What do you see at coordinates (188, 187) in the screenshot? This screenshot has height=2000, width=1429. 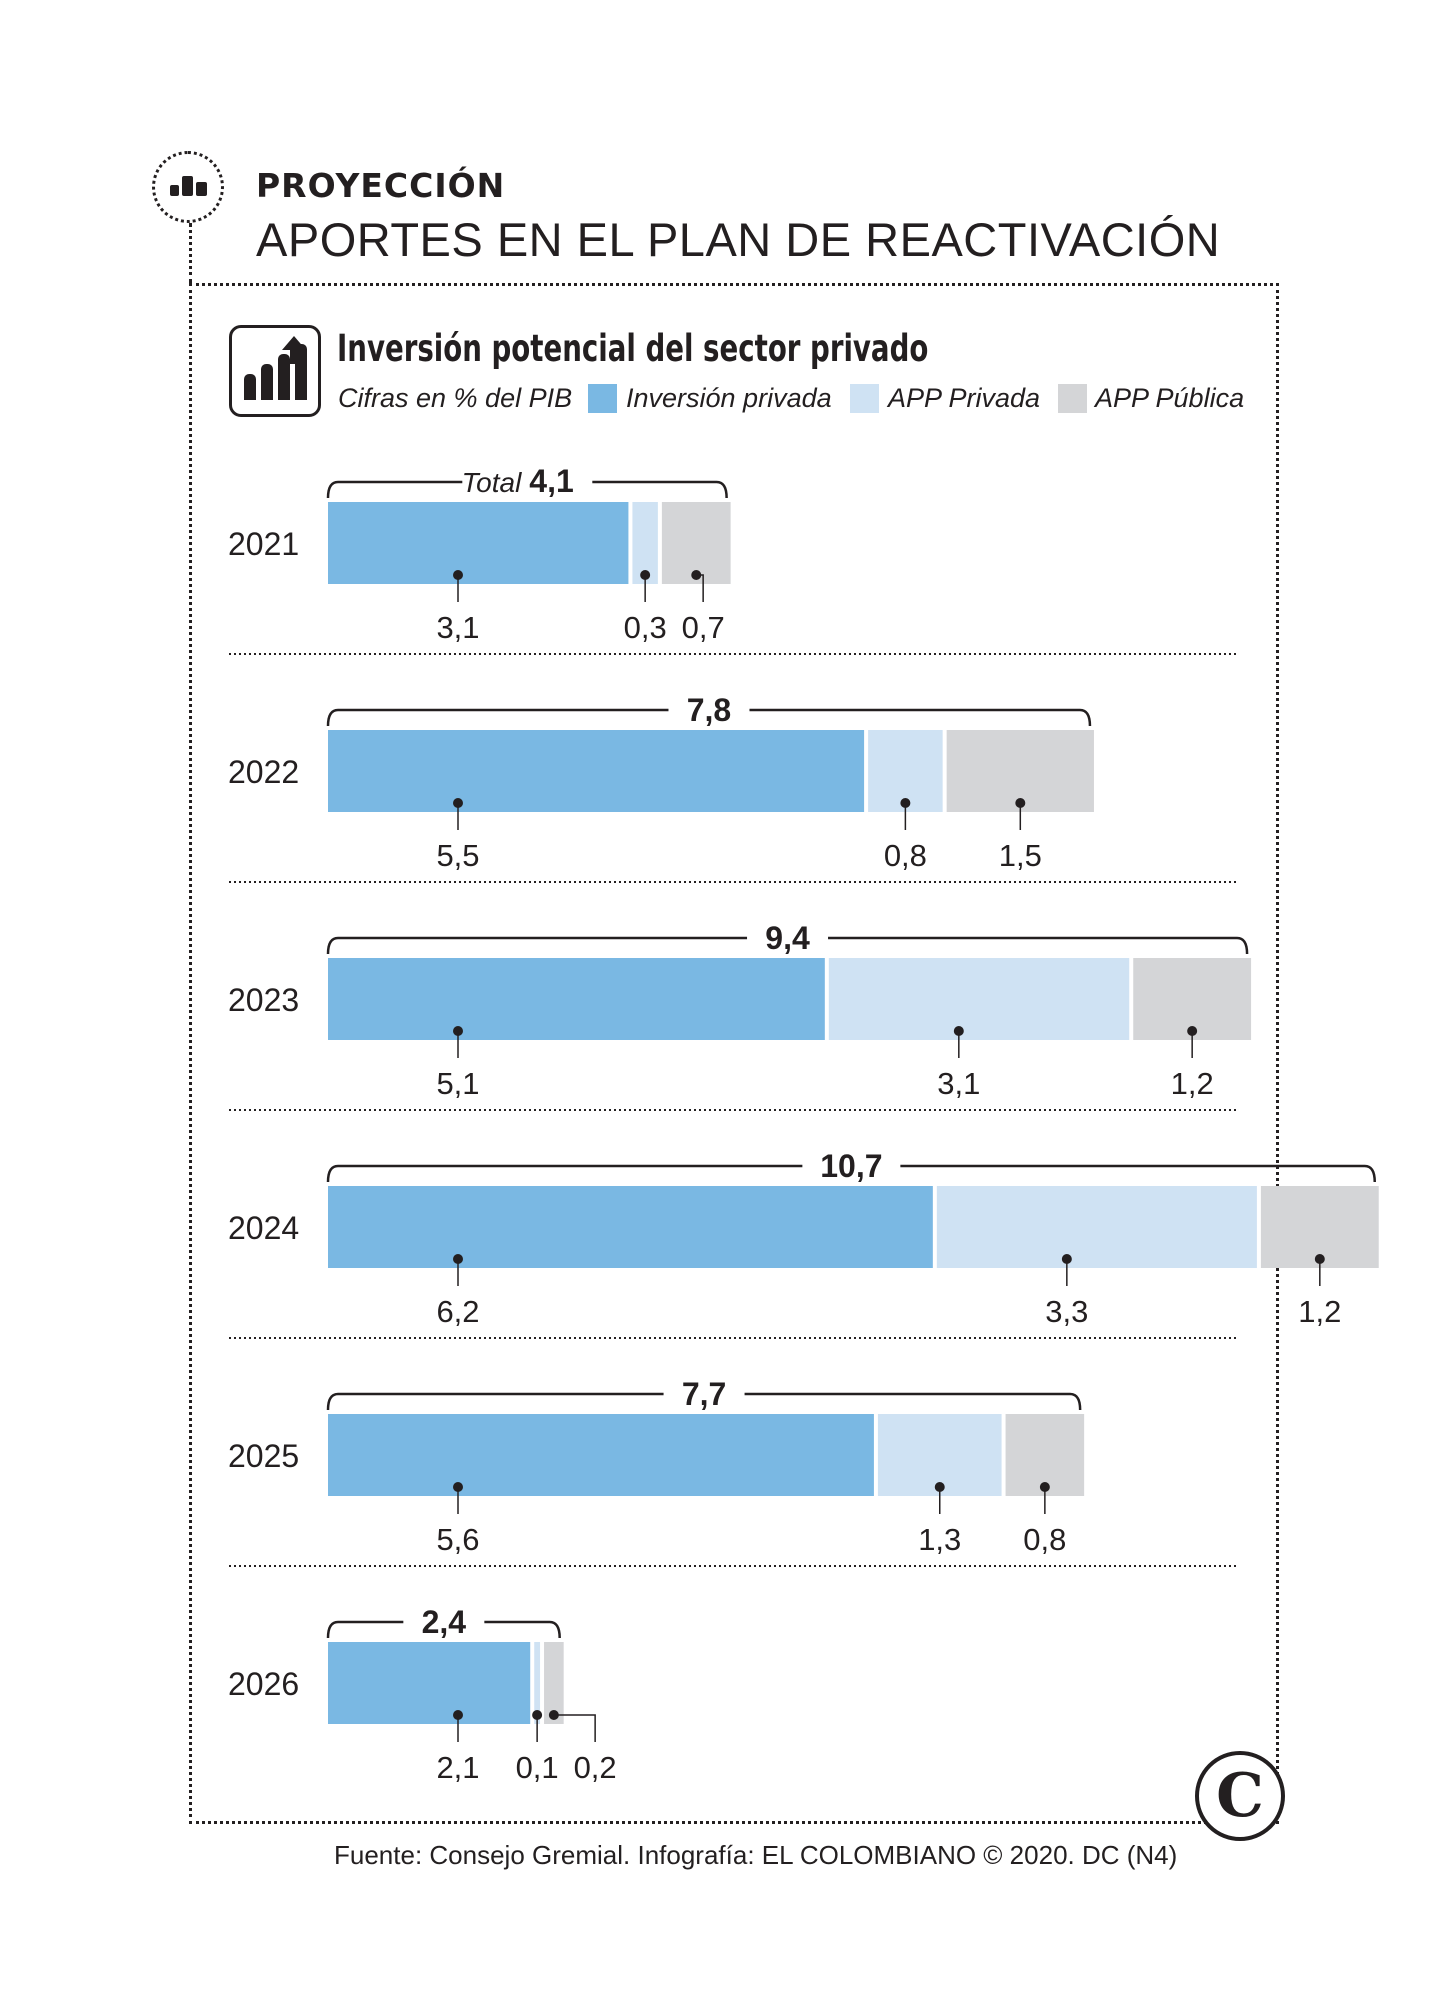 I see `bar-chart-badge-icon` at bounding box center [188, 187].